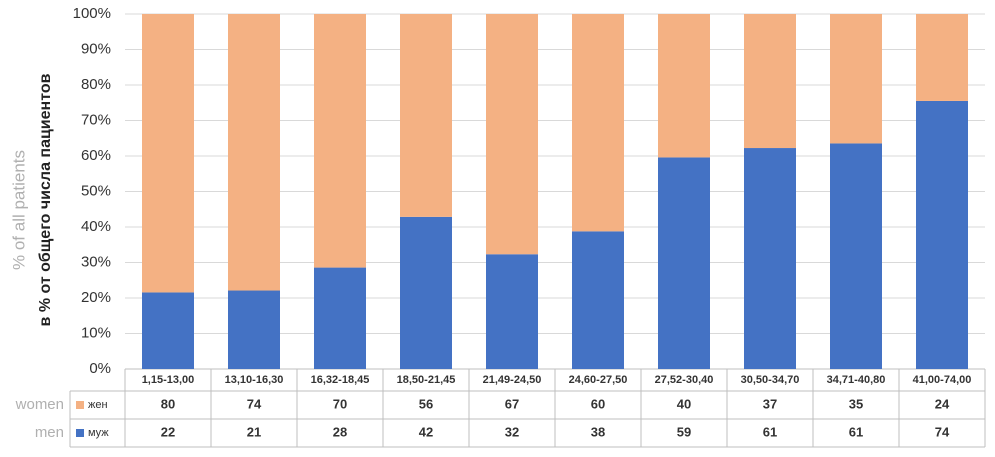 This screenshot has width=995, height=457. What do you see at coordinates (684, 431) in the screenshot?
I see `table-cell: 59` at bounding box center [684, 431].